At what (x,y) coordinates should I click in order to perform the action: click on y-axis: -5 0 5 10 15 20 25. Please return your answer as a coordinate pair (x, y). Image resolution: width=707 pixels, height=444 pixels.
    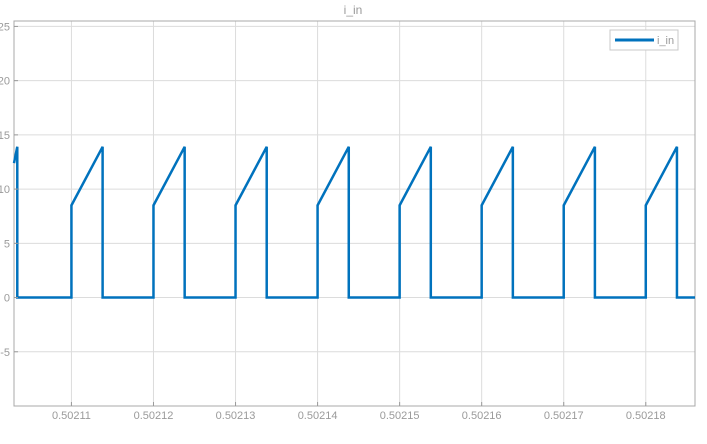
    Looking at the image, I should click on (9, 190).